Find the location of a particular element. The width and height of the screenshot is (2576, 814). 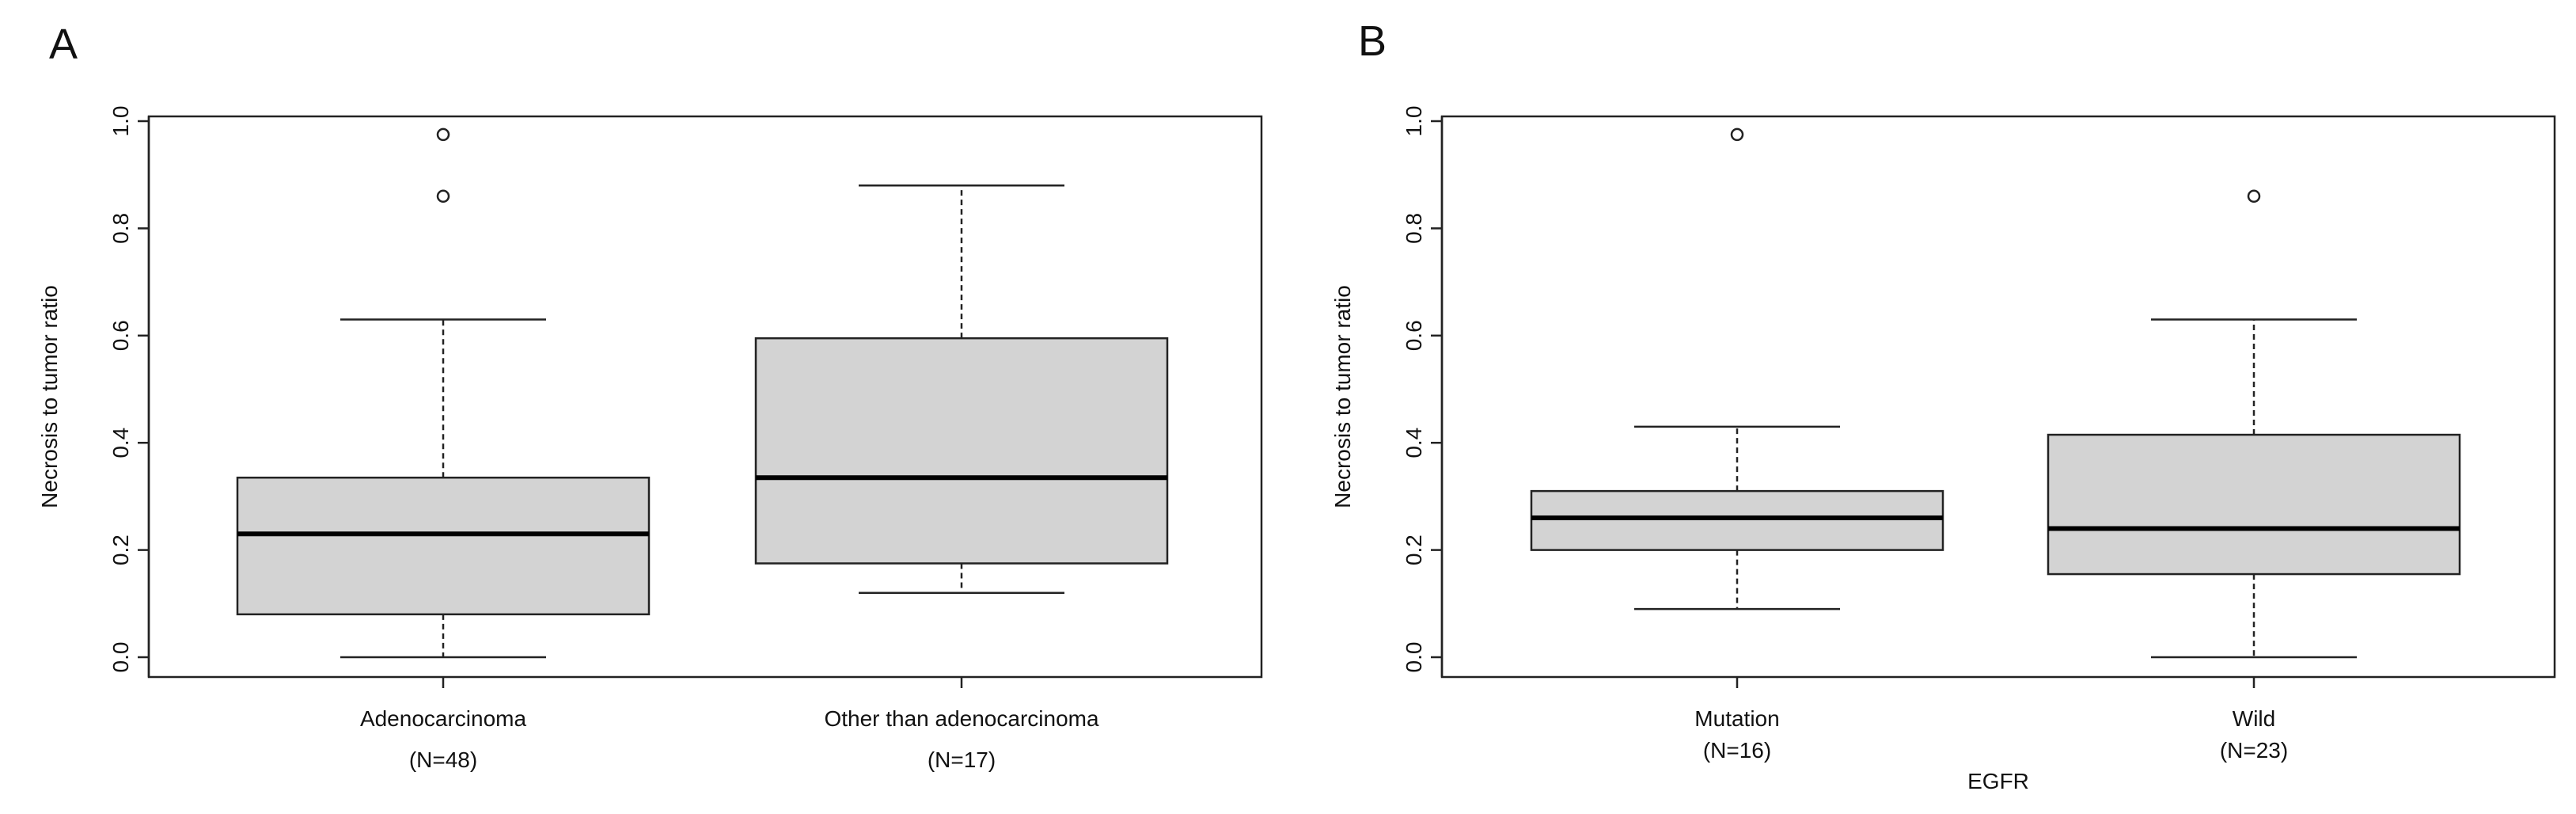

panel-a-ytick-3: 0.6 is located at coordinates (128, 335).